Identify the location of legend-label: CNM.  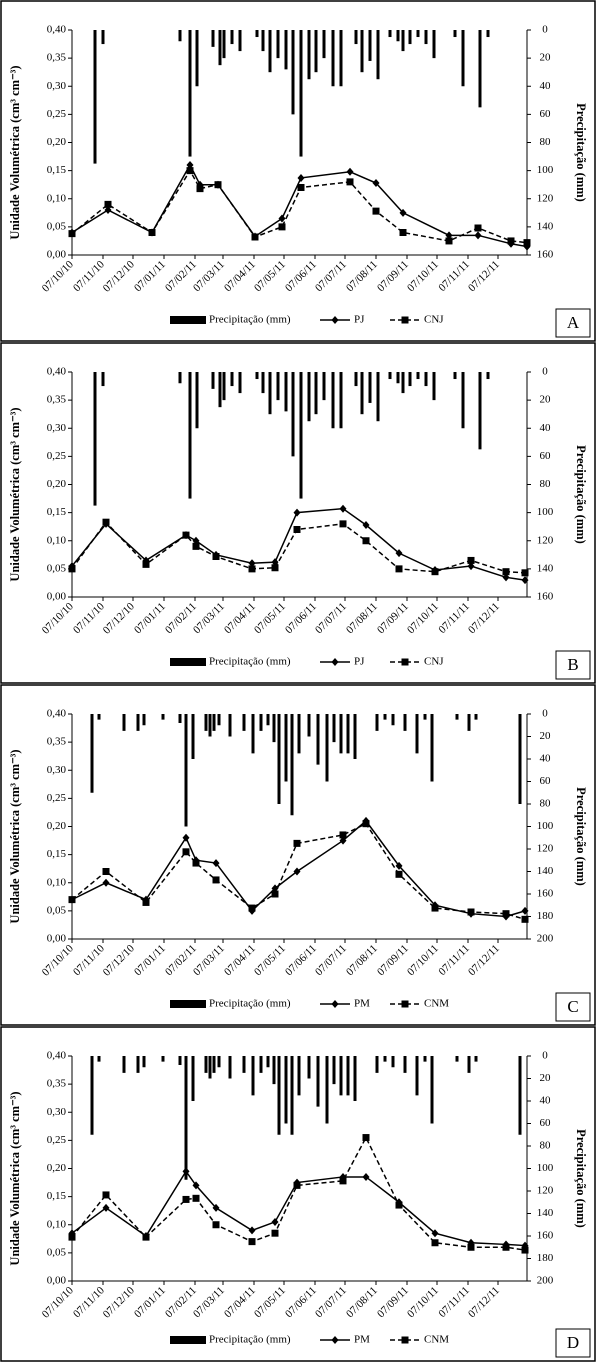
(436, 1004).